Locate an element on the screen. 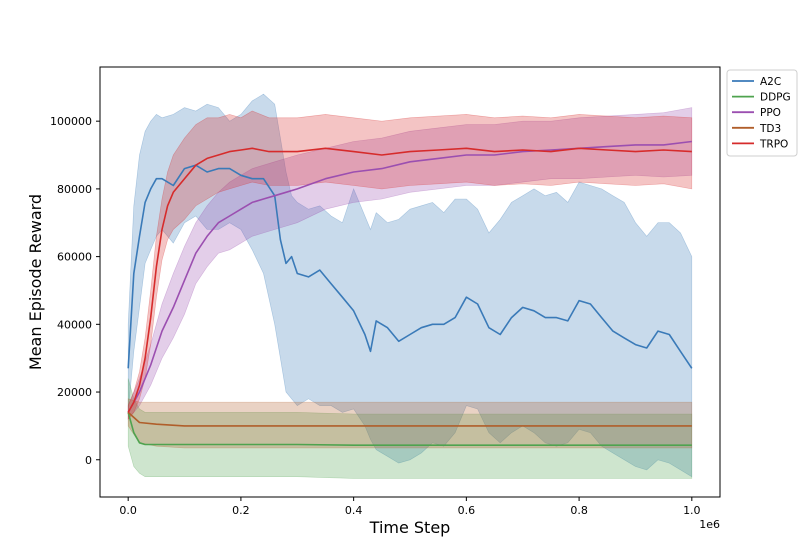 The width and height of the screenshot is (800, 560). td3-confidence-band is located at coordinates (410, 423).